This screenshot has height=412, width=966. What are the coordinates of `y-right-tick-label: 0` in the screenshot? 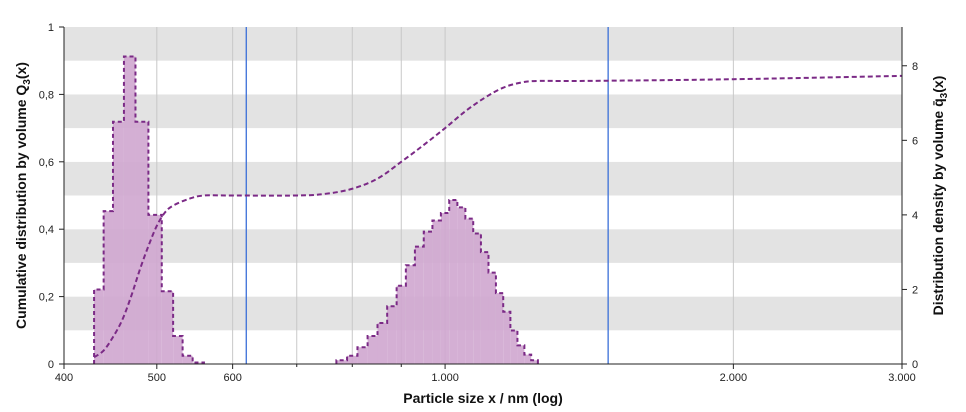 It's located at (915, 365).